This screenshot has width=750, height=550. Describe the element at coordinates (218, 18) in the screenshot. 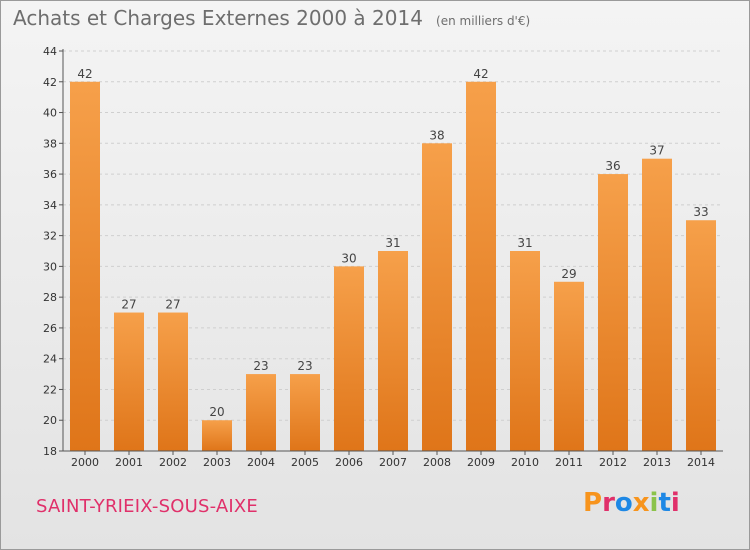

I see `chart-title: Achats et Charges Externes 2000 à 2014` at that location.